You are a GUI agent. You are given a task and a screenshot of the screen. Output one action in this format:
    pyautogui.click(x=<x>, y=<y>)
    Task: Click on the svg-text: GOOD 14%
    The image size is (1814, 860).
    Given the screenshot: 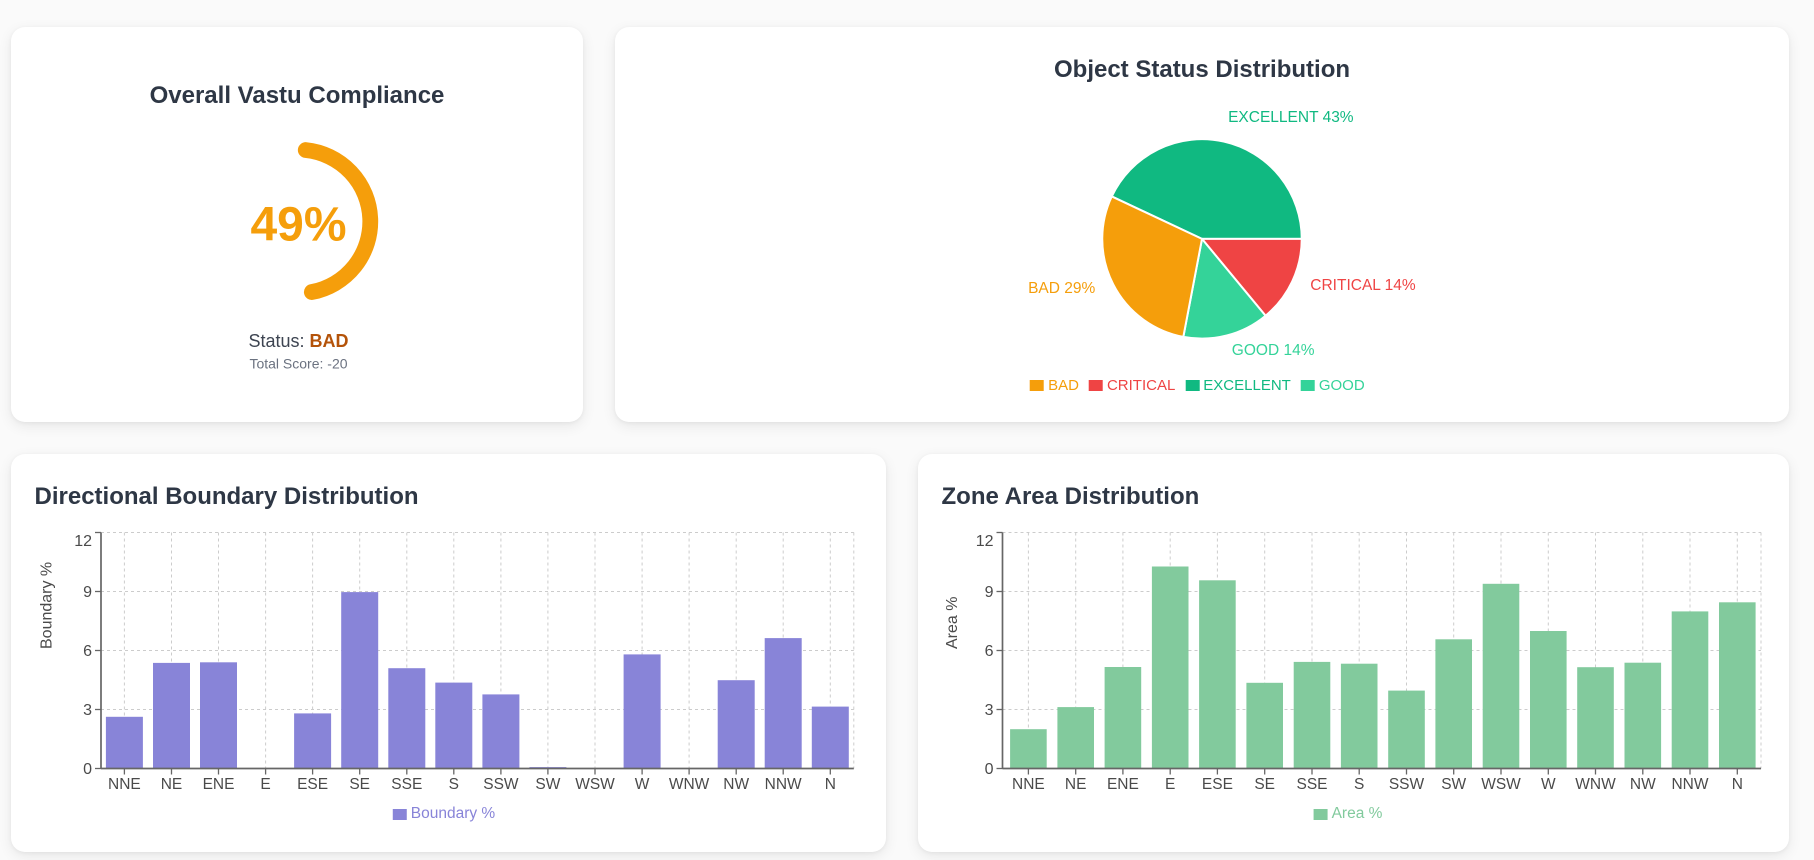 What is the action you would take?
    pyautogui.click(x=1273, y=350)
    